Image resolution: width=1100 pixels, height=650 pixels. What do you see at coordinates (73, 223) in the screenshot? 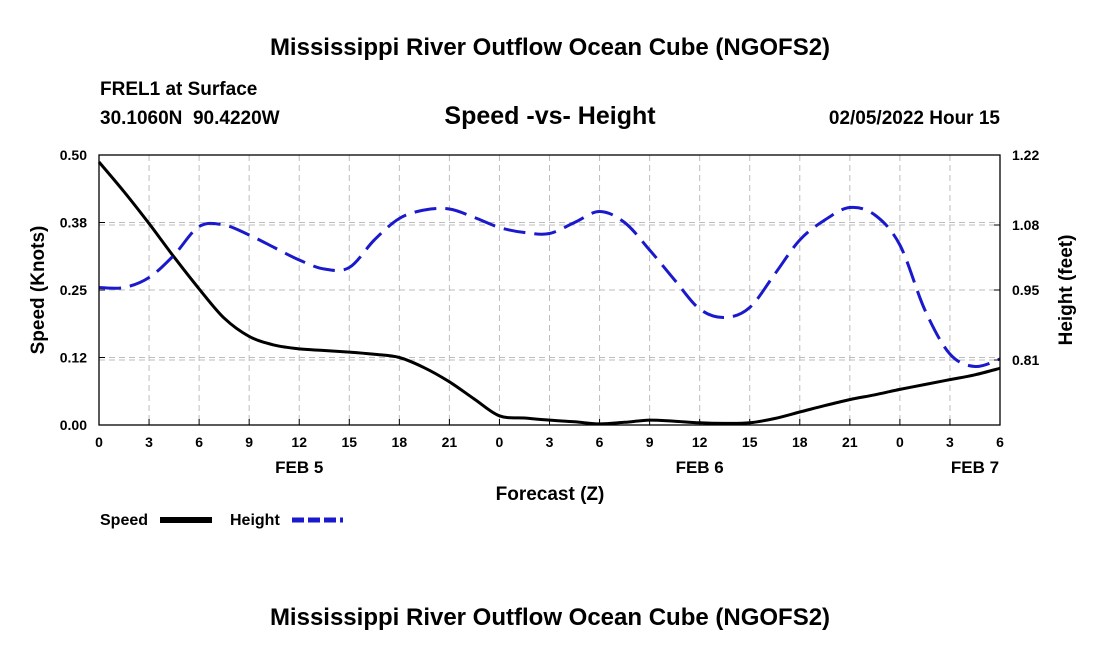
I see `y-left-tick-label: 0.38` at bounding box center [73, 223].